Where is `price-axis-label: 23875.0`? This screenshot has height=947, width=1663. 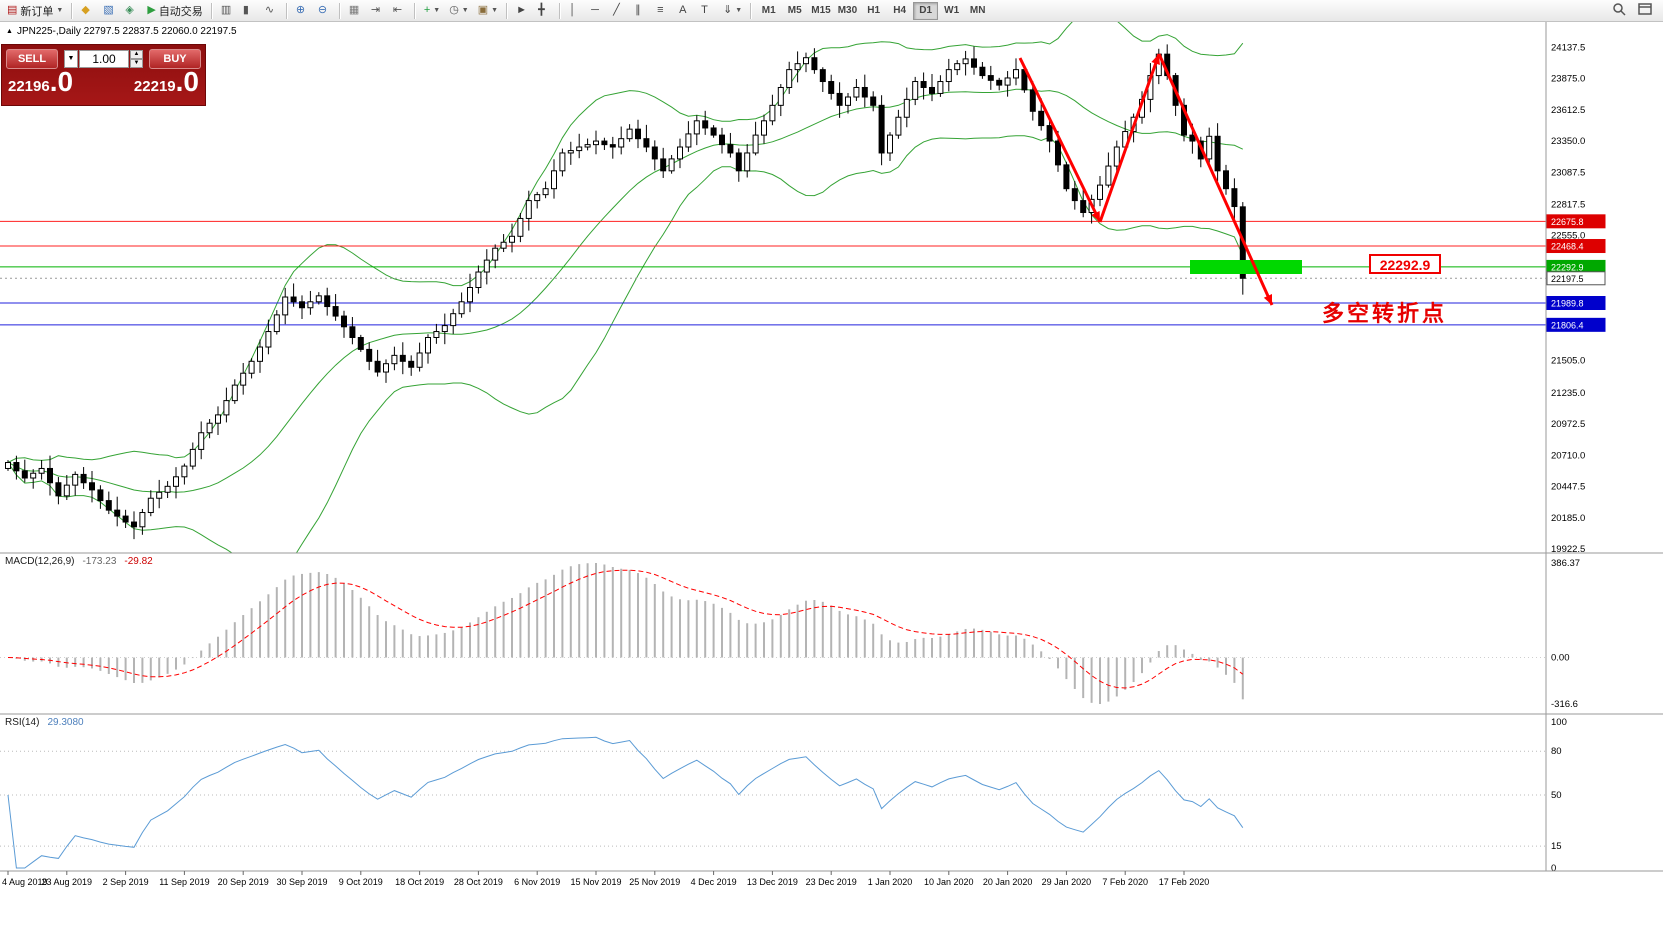
price-axis-label: 23875.0 is located at coordinates (1568, 79).